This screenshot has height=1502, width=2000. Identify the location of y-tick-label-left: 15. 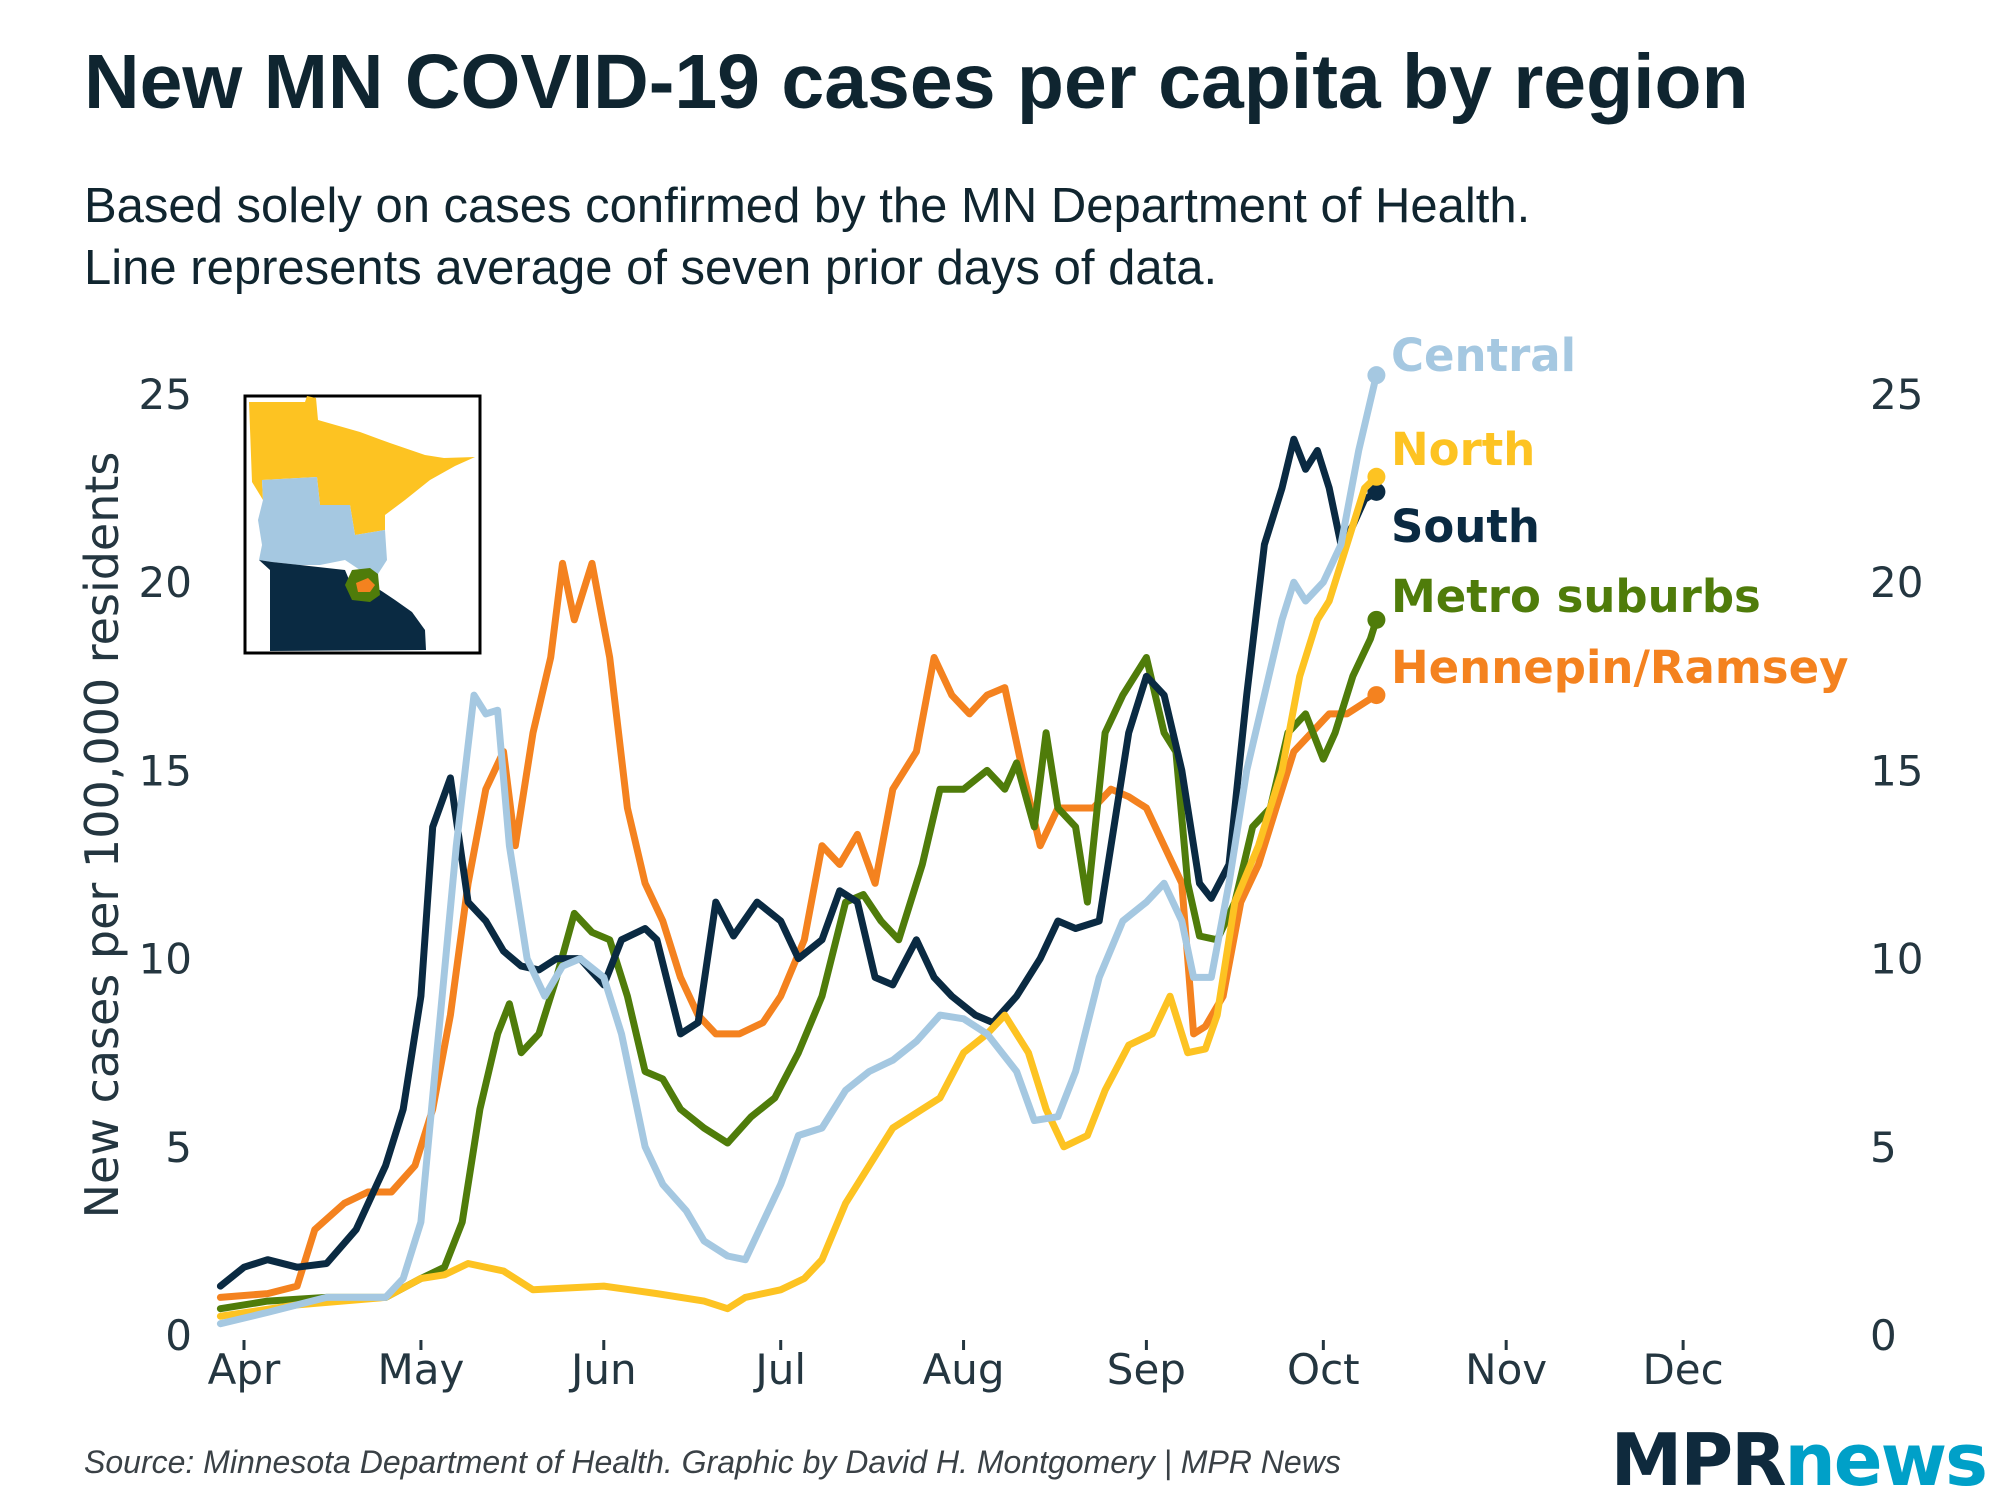
(165, 770).